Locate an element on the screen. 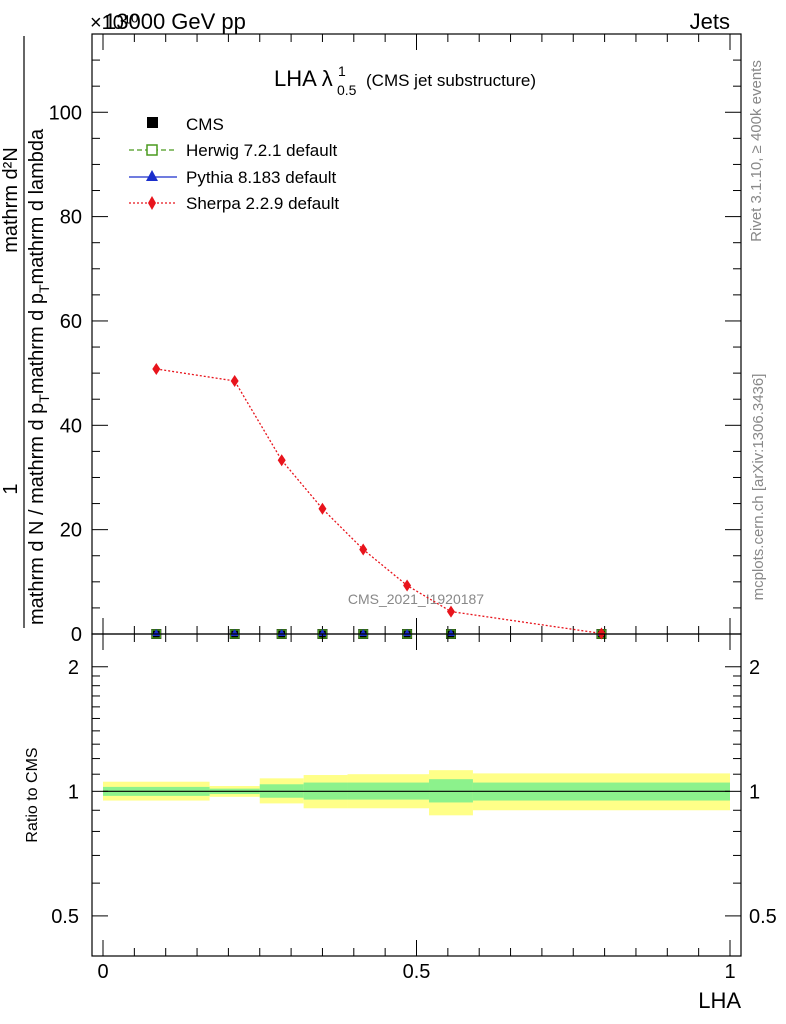  mcplots-label: mcplots.cern.ch [arXiv:1306.3436] is located at coordinates (758, 487).